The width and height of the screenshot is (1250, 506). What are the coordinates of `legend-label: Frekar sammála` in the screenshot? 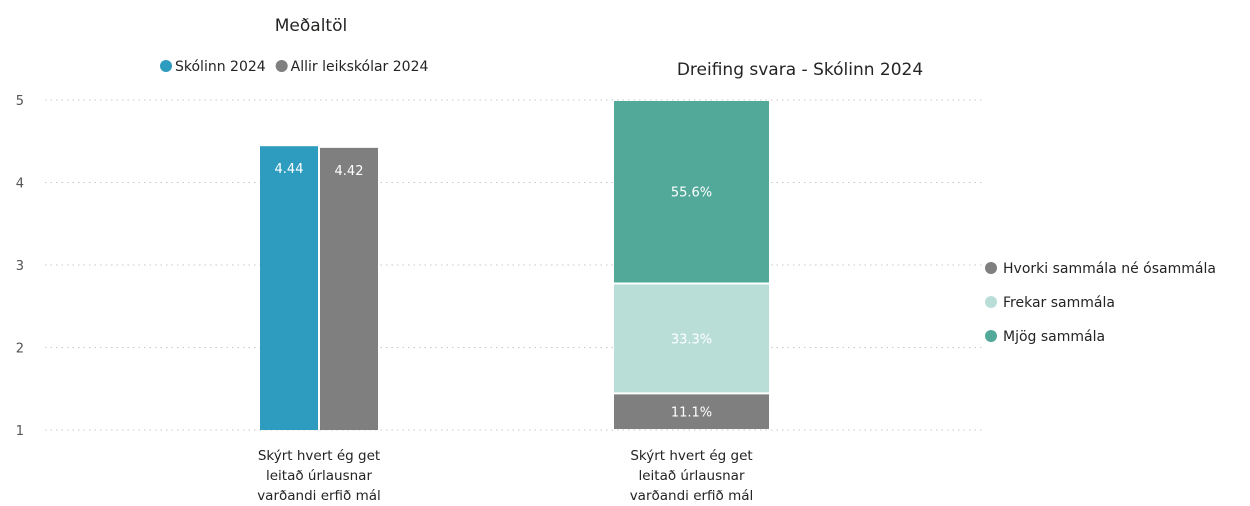 It's located at (1059, 303).